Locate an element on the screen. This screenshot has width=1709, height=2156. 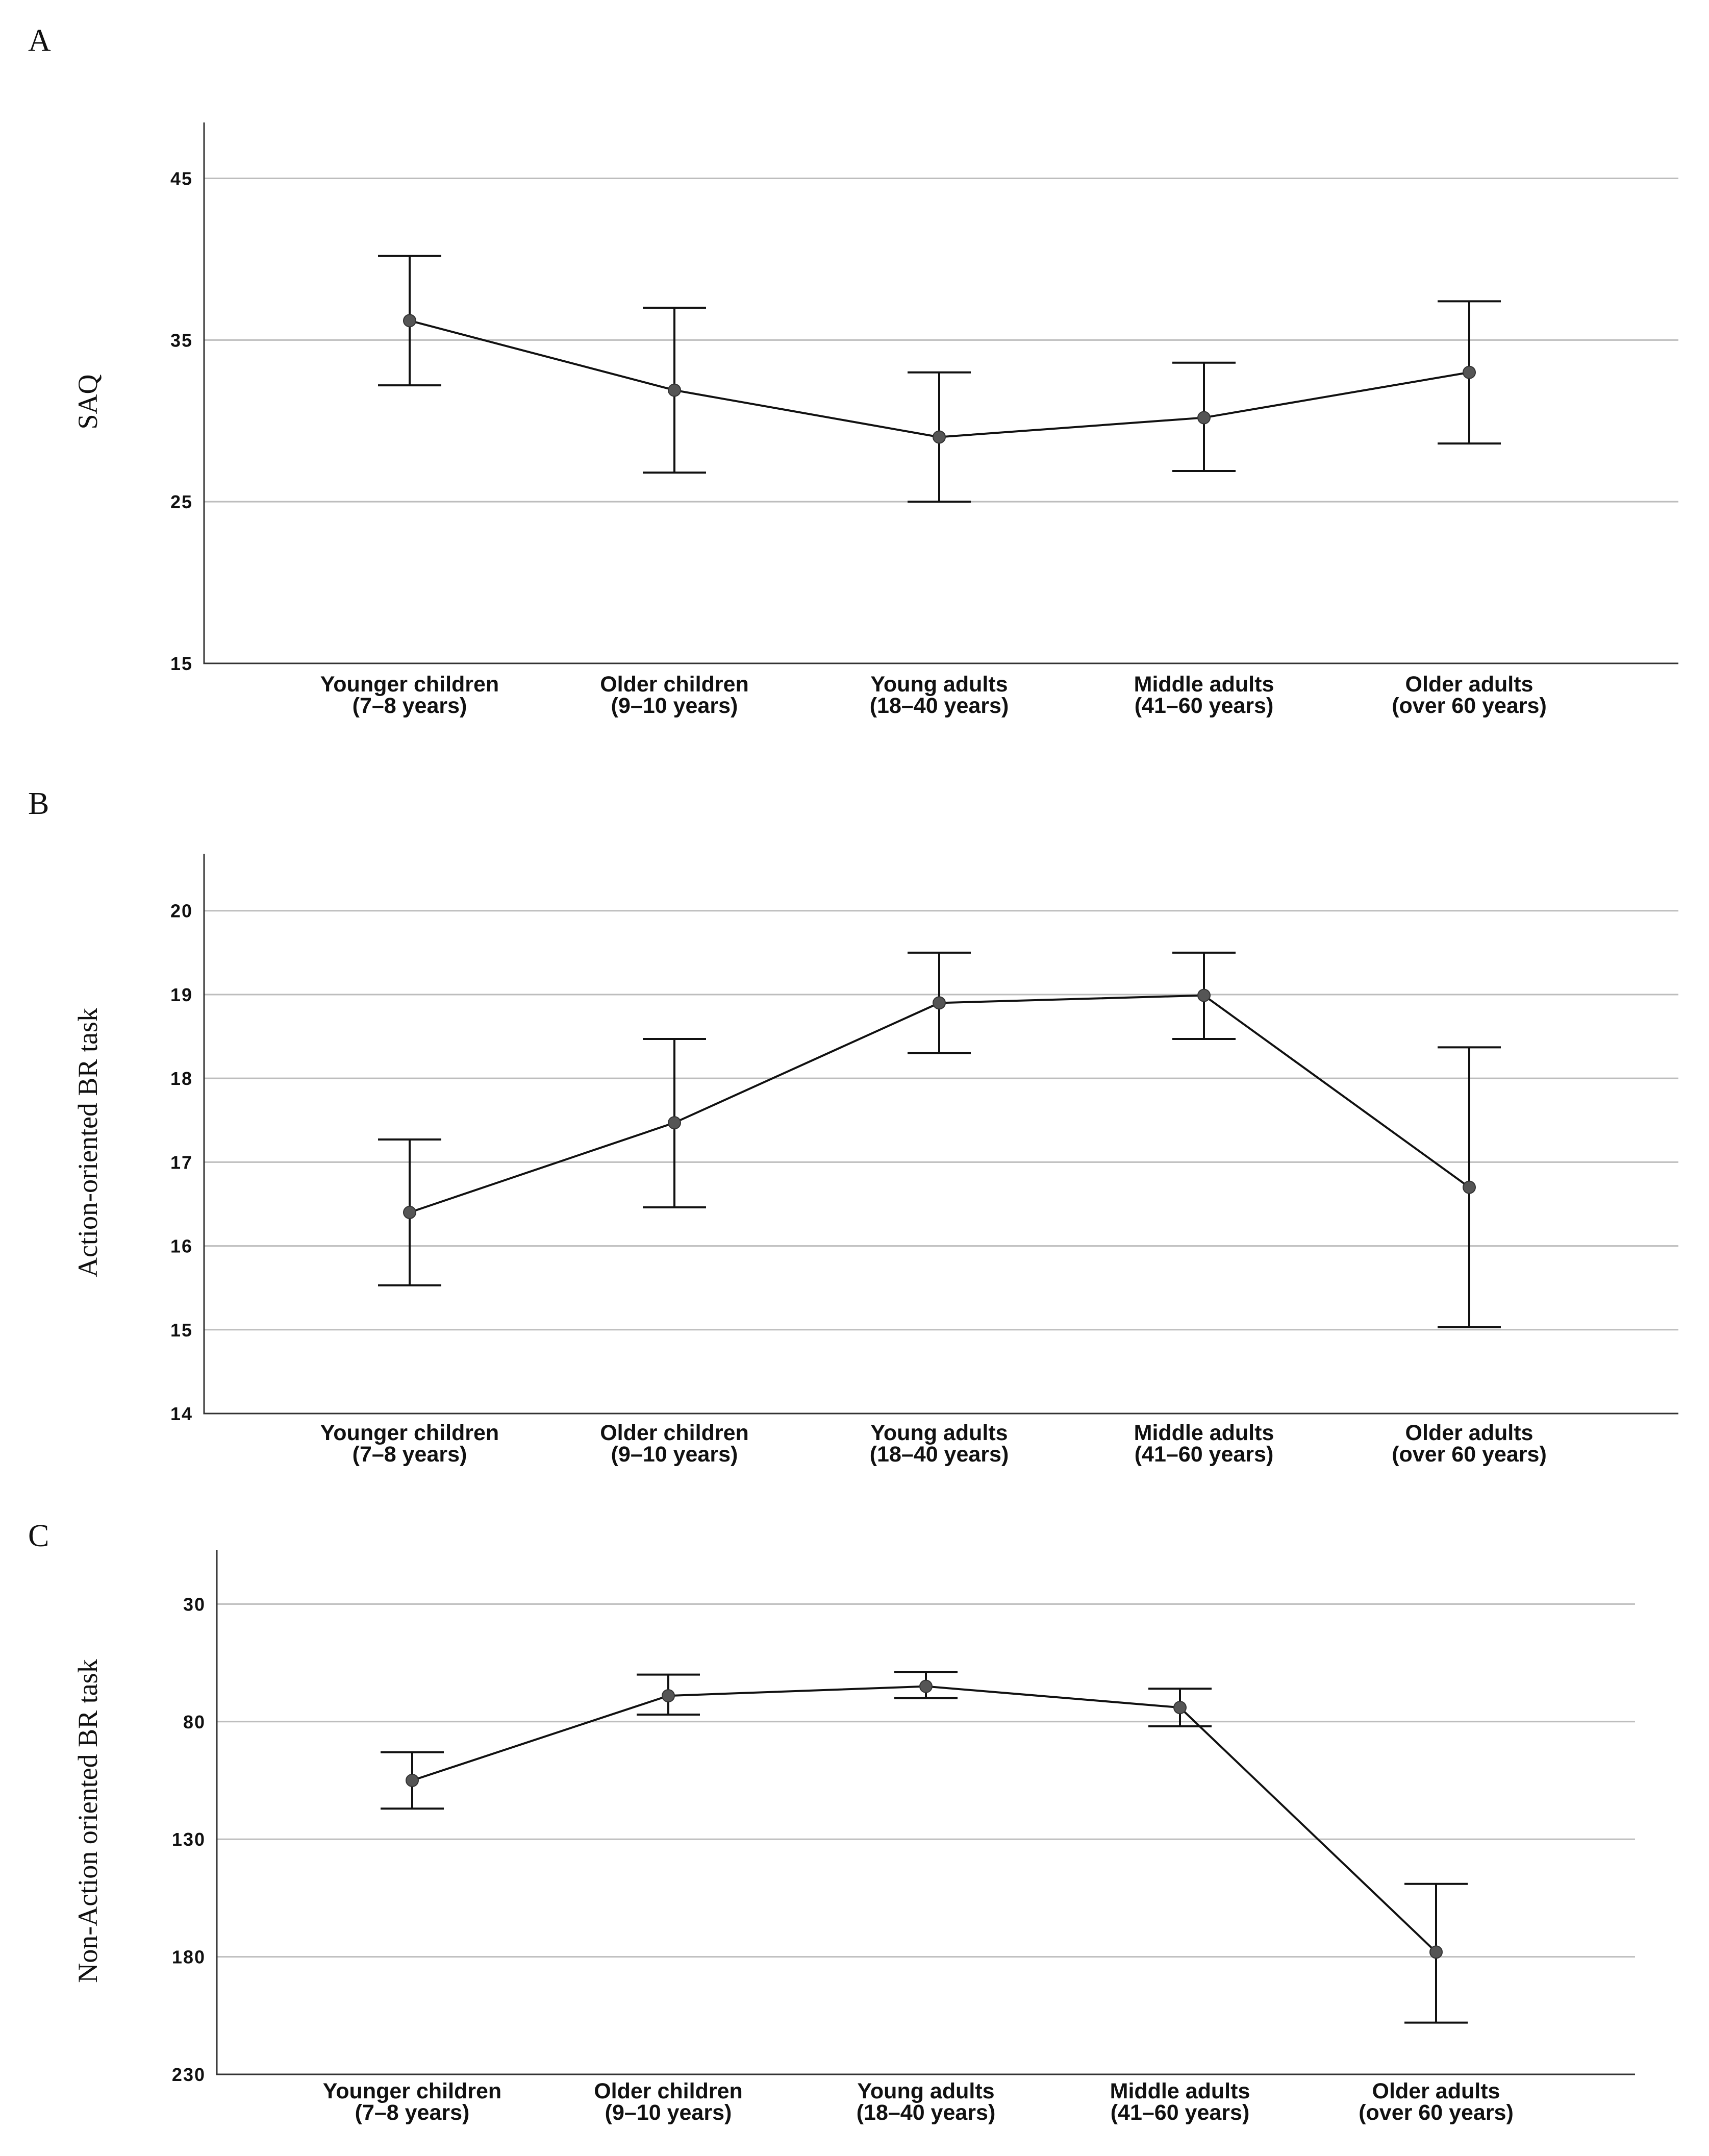
y-tick-label: 18 is located at coordinates (181, 1078).